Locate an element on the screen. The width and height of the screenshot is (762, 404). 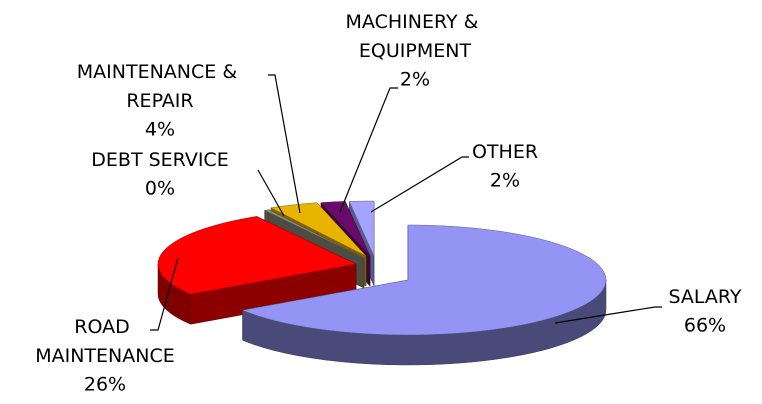
percent-label: 26% is located at coordinates (105, 385).